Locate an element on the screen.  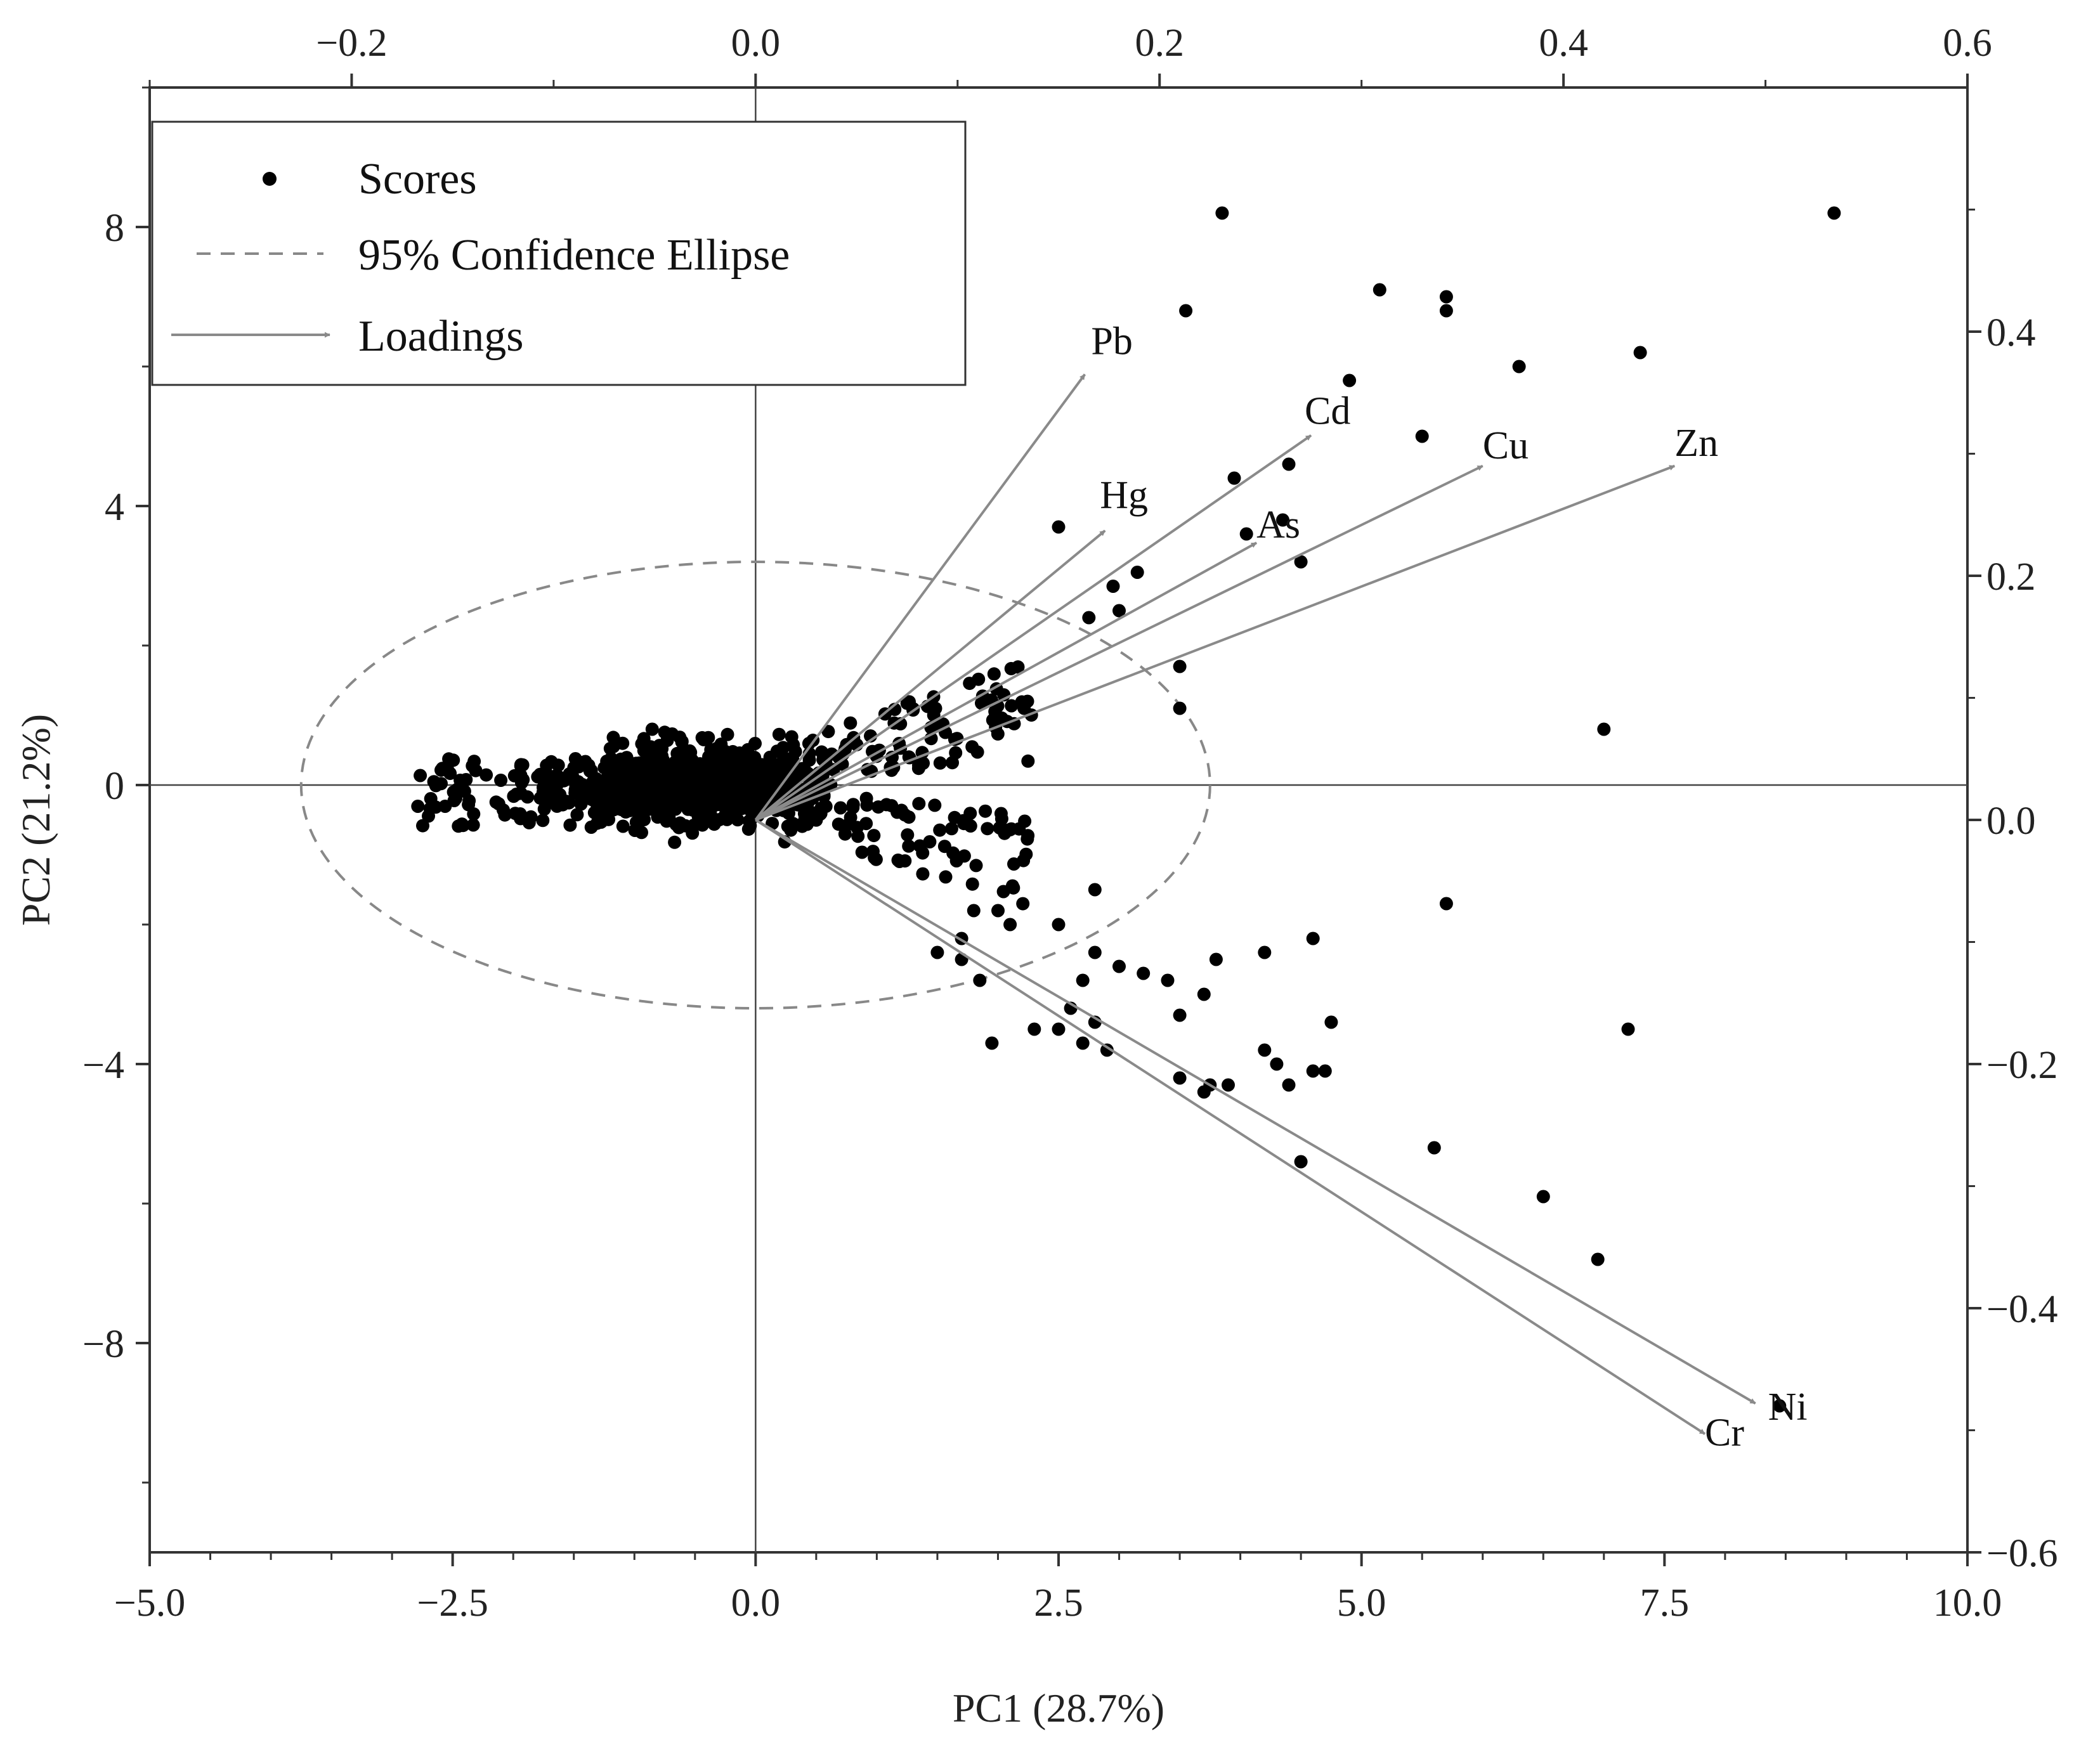
loading-arrow-cu is located at coordinates (1119, 642).